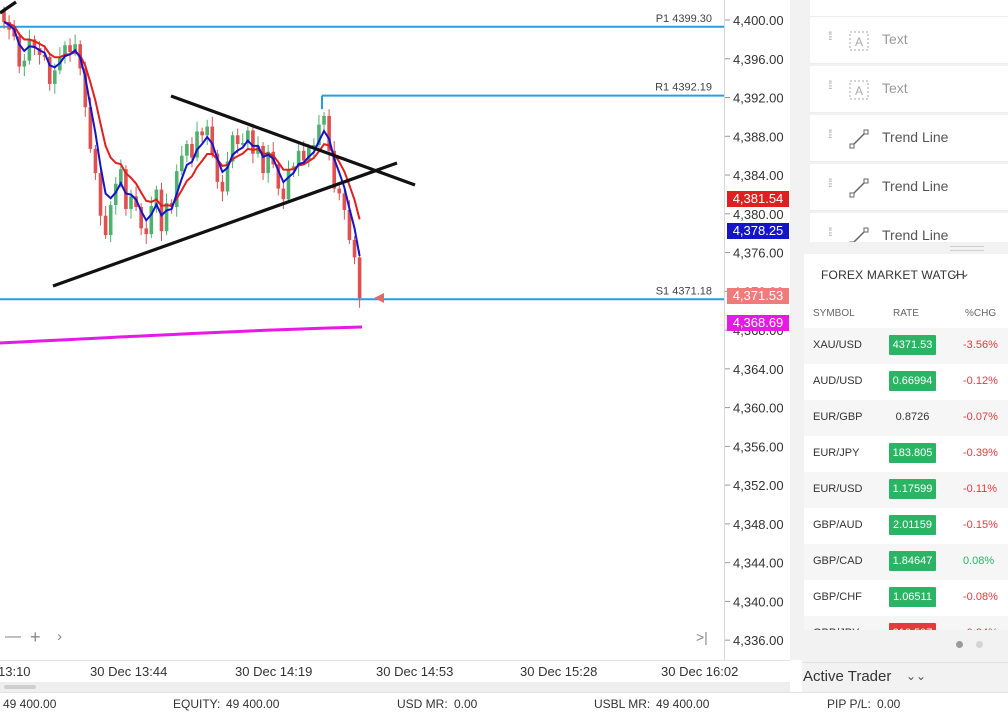  What do you see at coordinates (912, 453) in the screenshot?
I see `rate-cell: 183.805` at bounding box center [912, 453].